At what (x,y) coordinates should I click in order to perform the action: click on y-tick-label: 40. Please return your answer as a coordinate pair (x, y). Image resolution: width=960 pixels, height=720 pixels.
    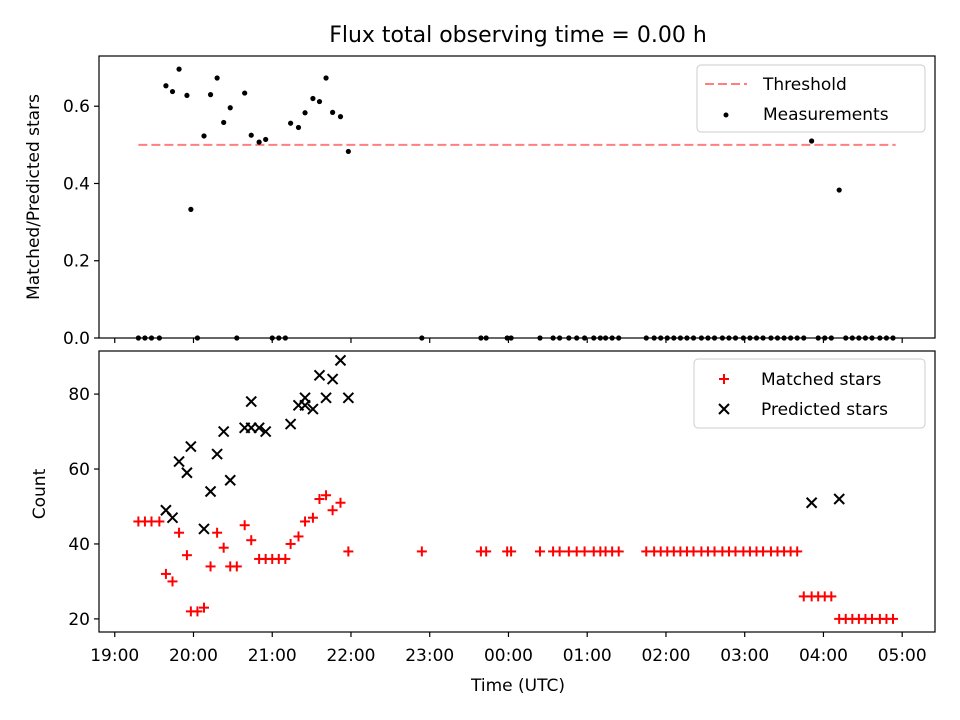
    Looking at the image, I should click on (79, 545).